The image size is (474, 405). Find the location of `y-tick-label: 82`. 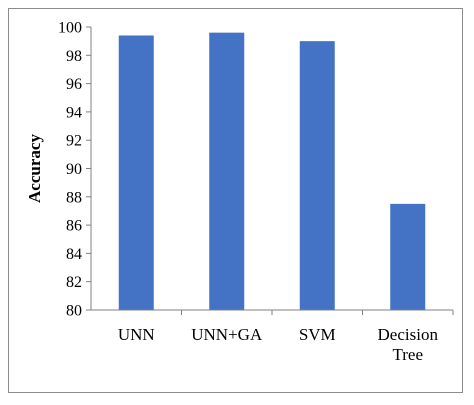

y-tick-label: 82 is located at coordinates (74, 282).